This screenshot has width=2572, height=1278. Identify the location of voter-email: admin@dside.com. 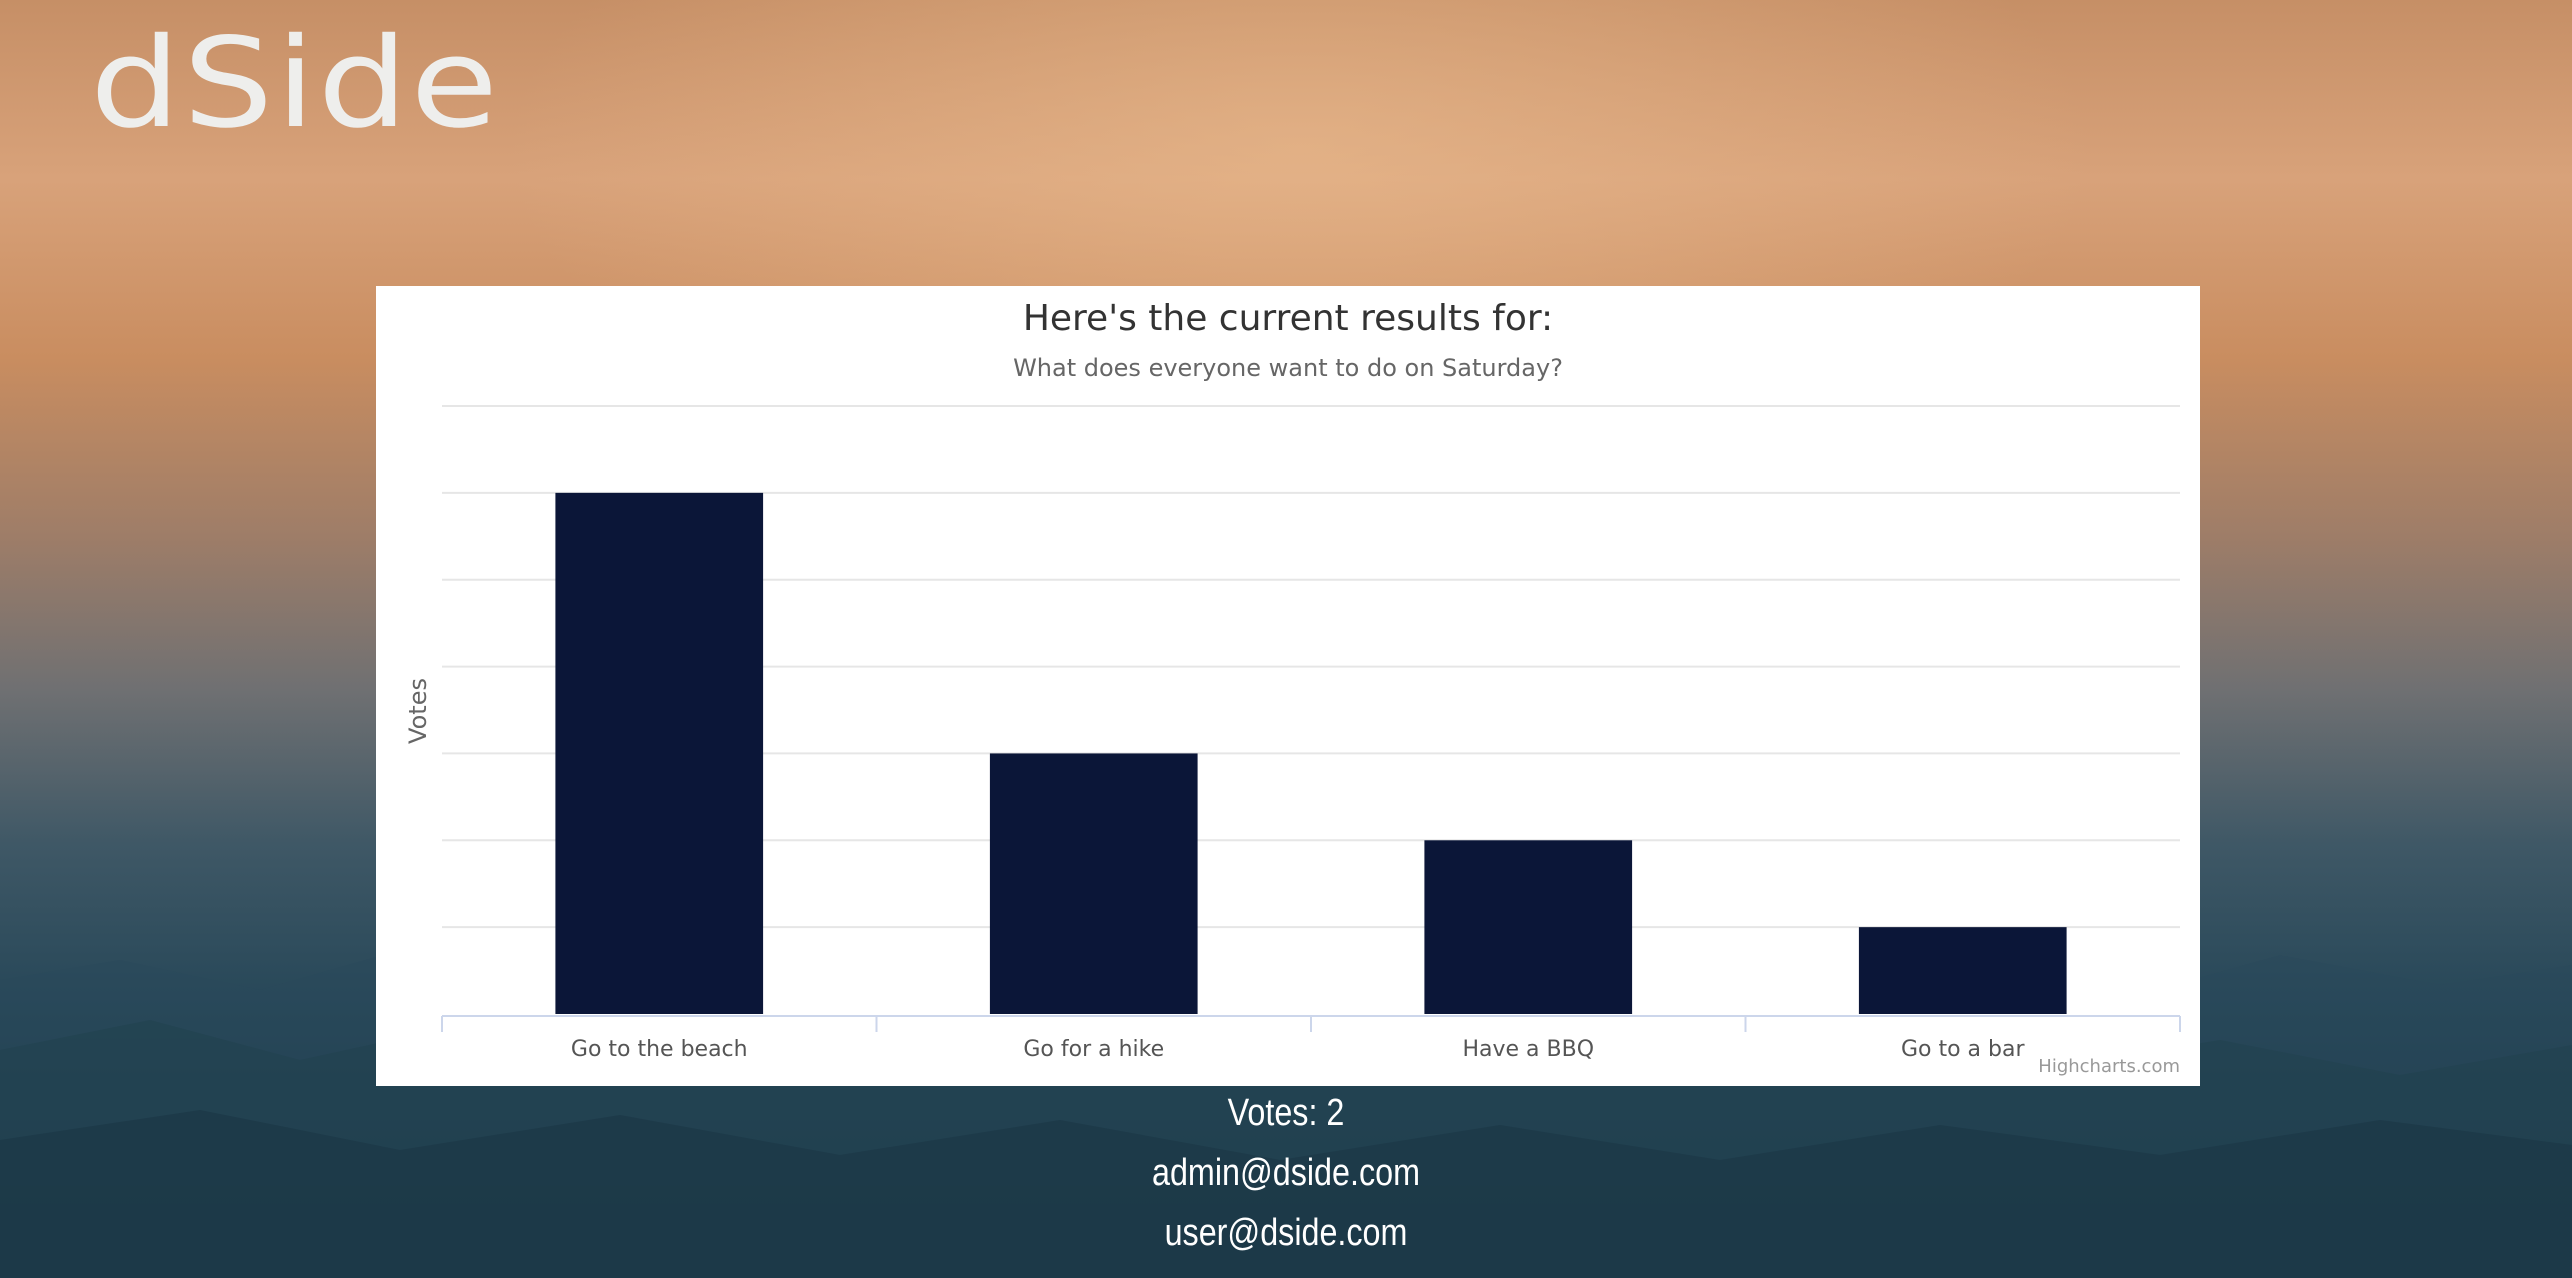
(1286, 1173).